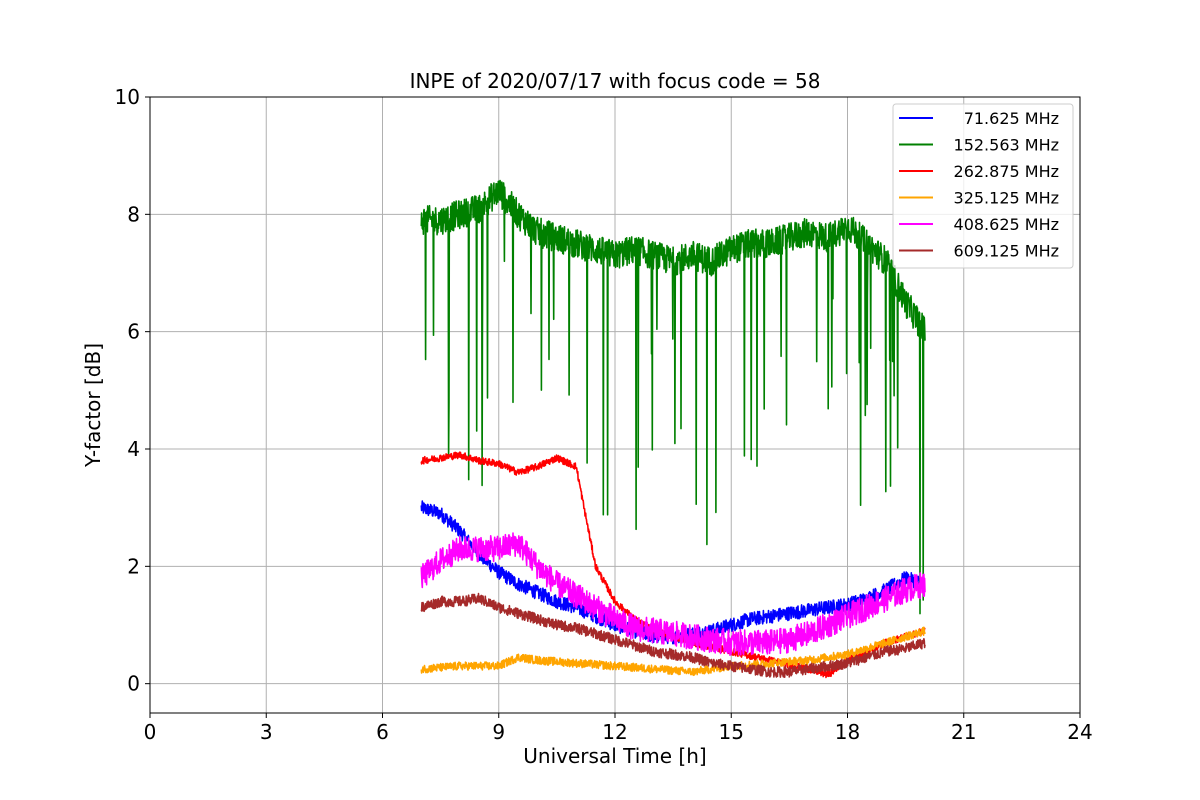  What do you see at coordinates (132, 390) in the screenshot?
I see `y-axis-ticks: 0 2 4 6 8 10` at bounding box center [132, 390].